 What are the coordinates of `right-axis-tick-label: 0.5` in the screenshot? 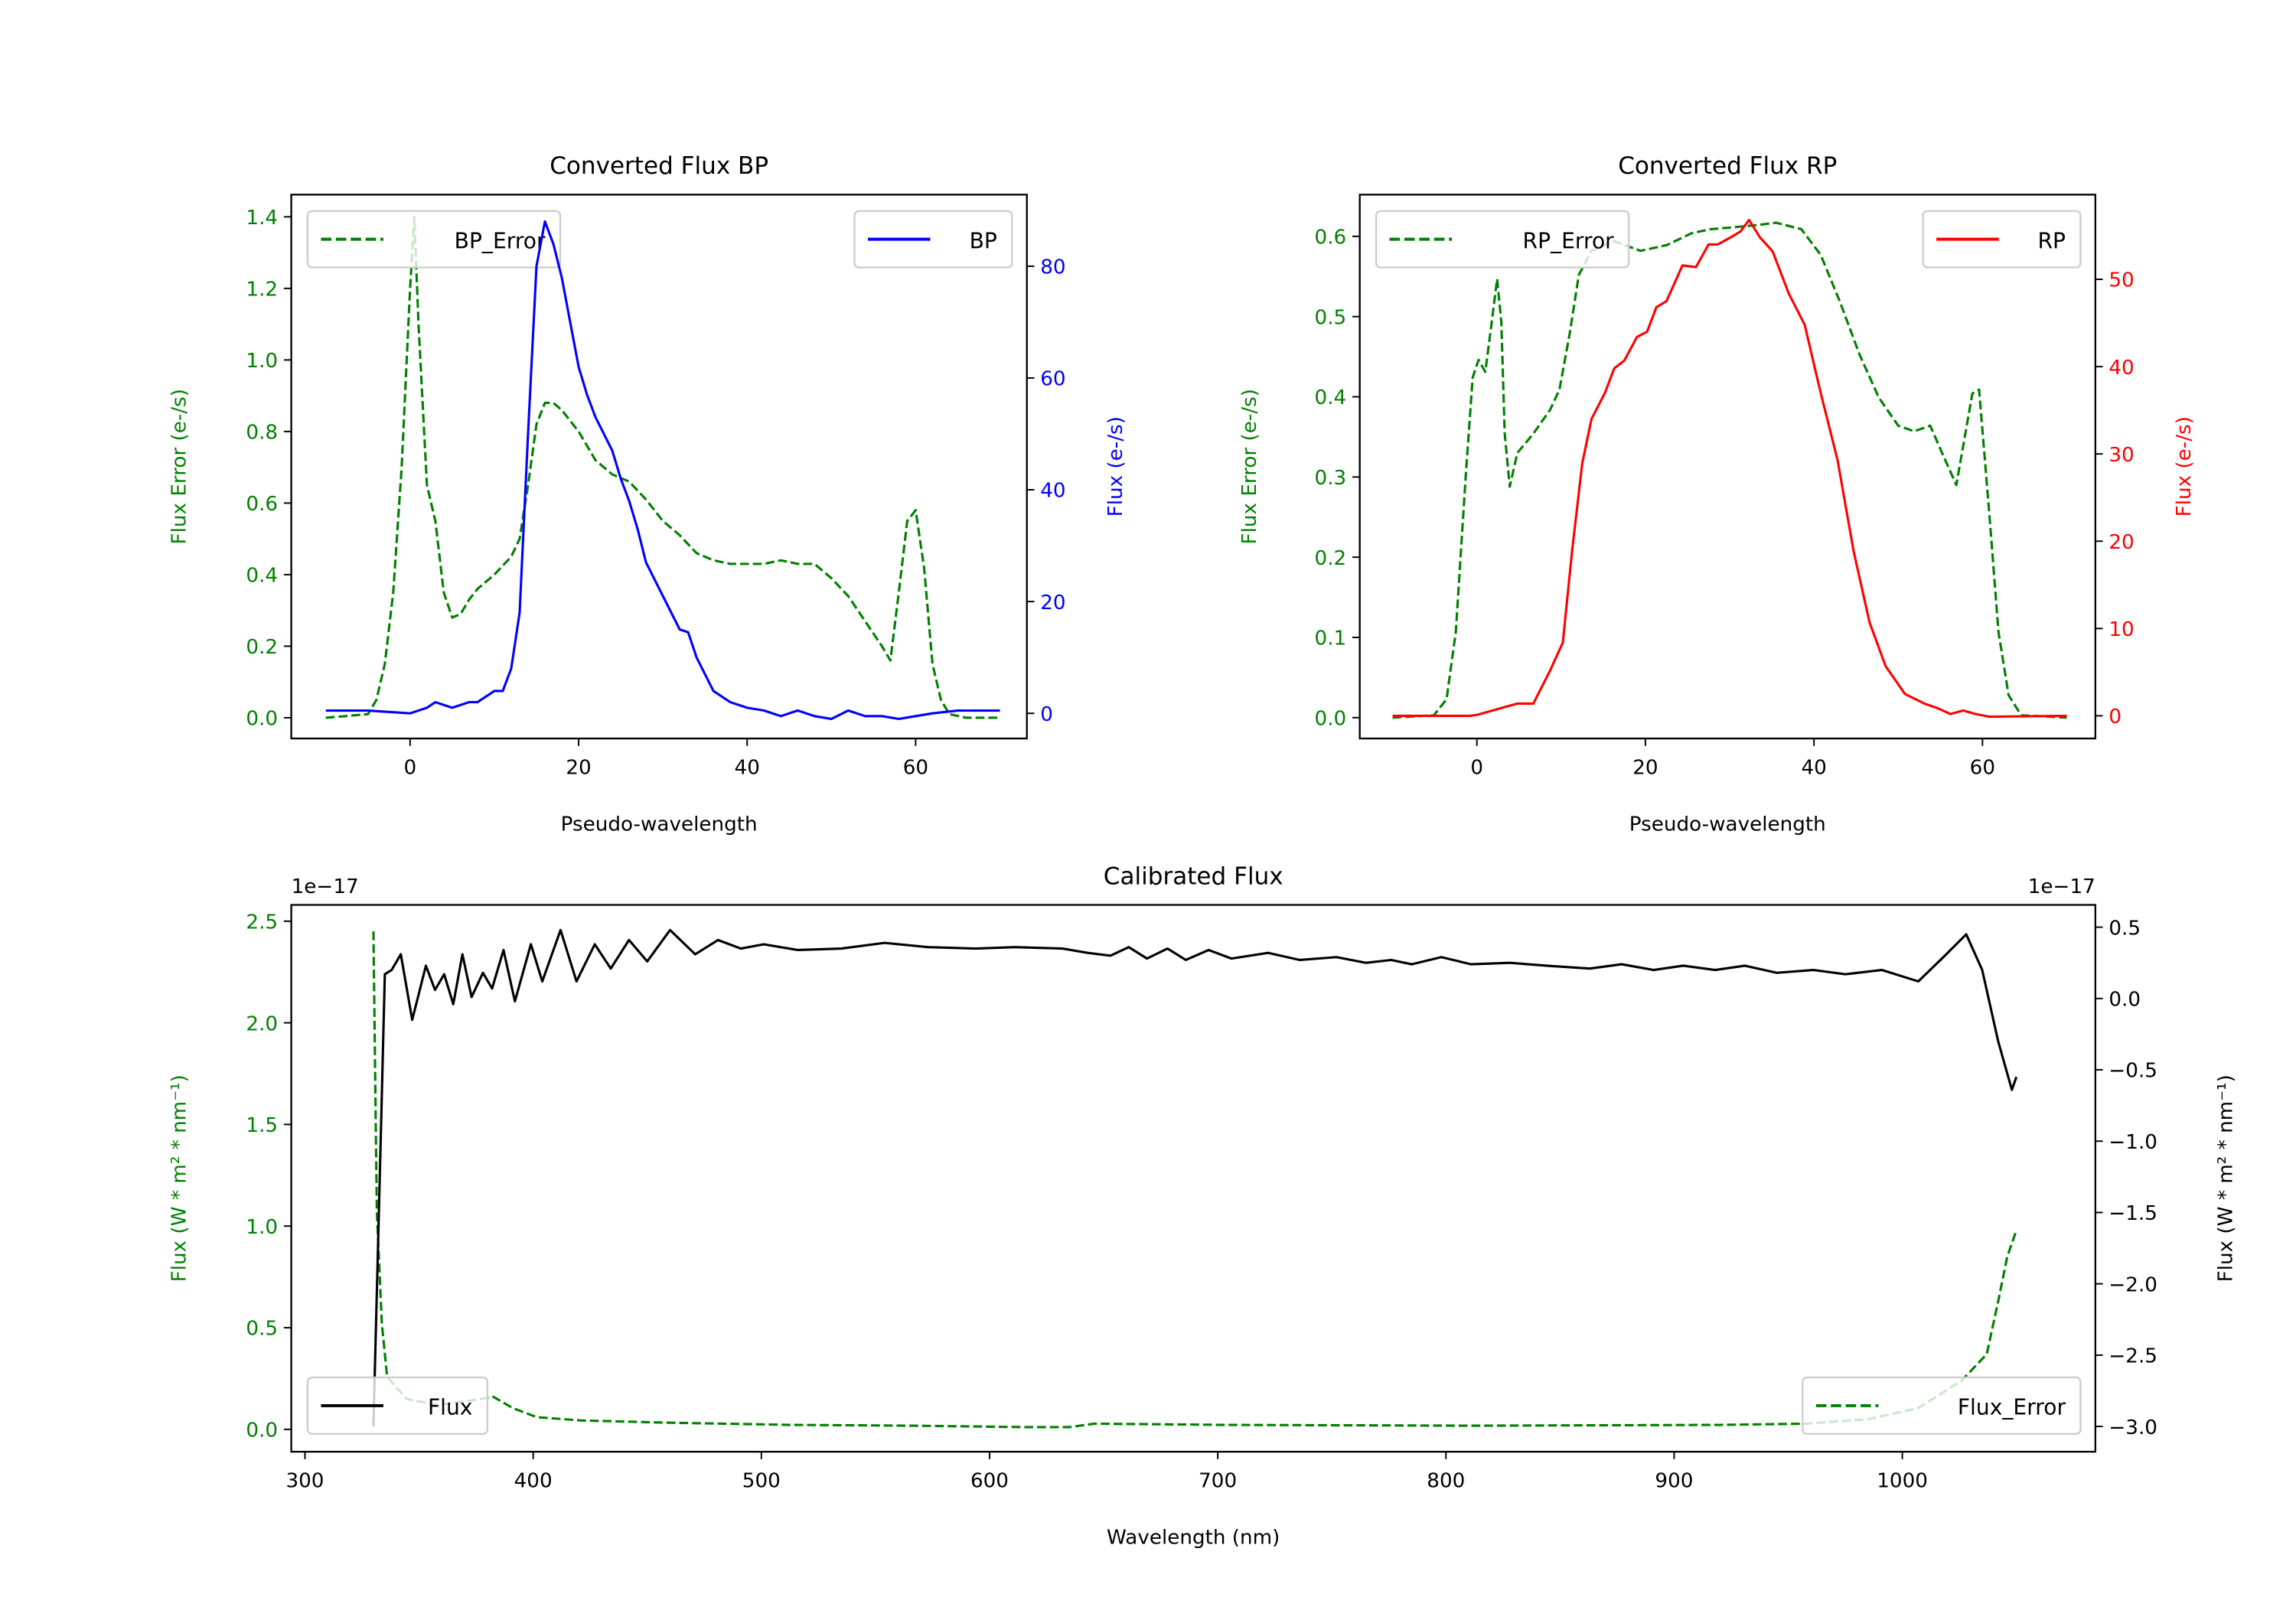 It's located at (2124, 928).